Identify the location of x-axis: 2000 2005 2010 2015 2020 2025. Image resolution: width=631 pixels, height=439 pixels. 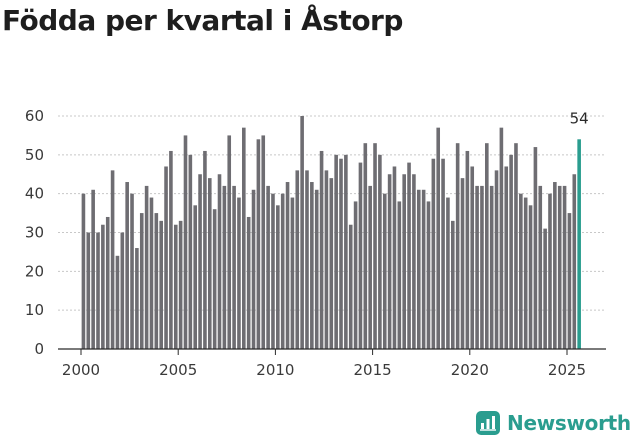
(332, 363).